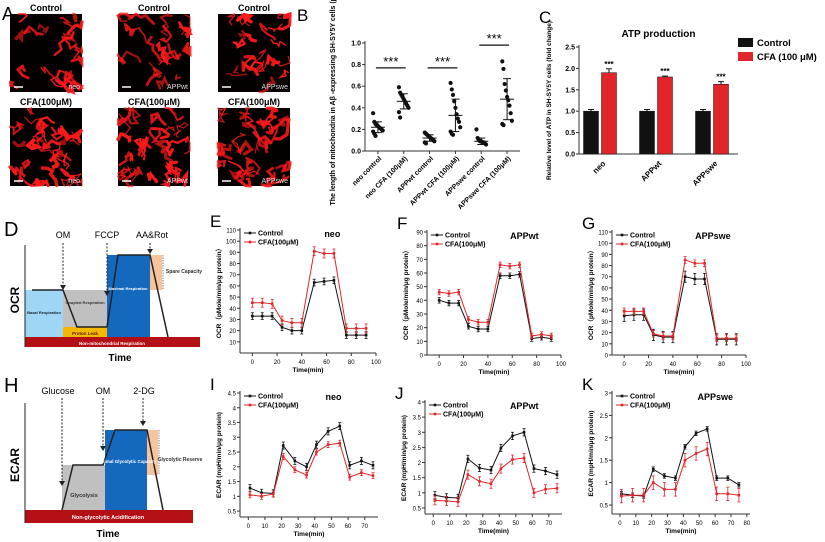  I want to click on panel-letter: C, so click(545, 17).